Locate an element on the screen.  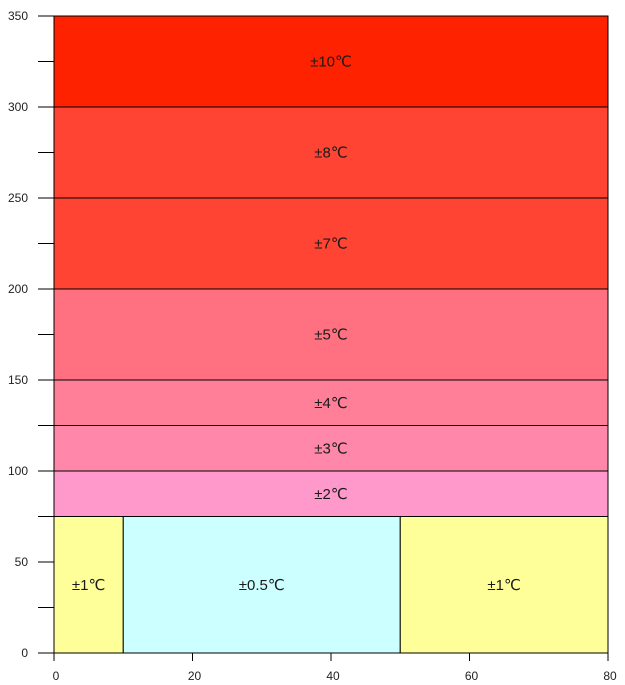
zone-label-5: ±4℃ is located at coordinates (330, 403).